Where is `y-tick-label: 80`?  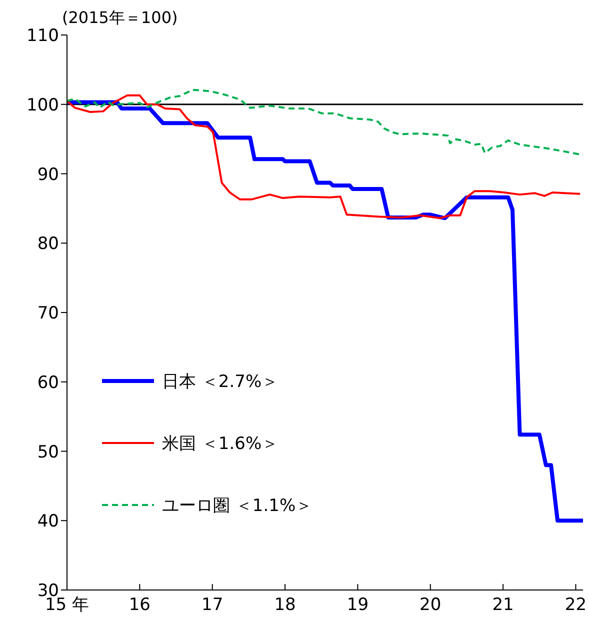 y-tick-label: 80 is located at coordinates (48, 244).